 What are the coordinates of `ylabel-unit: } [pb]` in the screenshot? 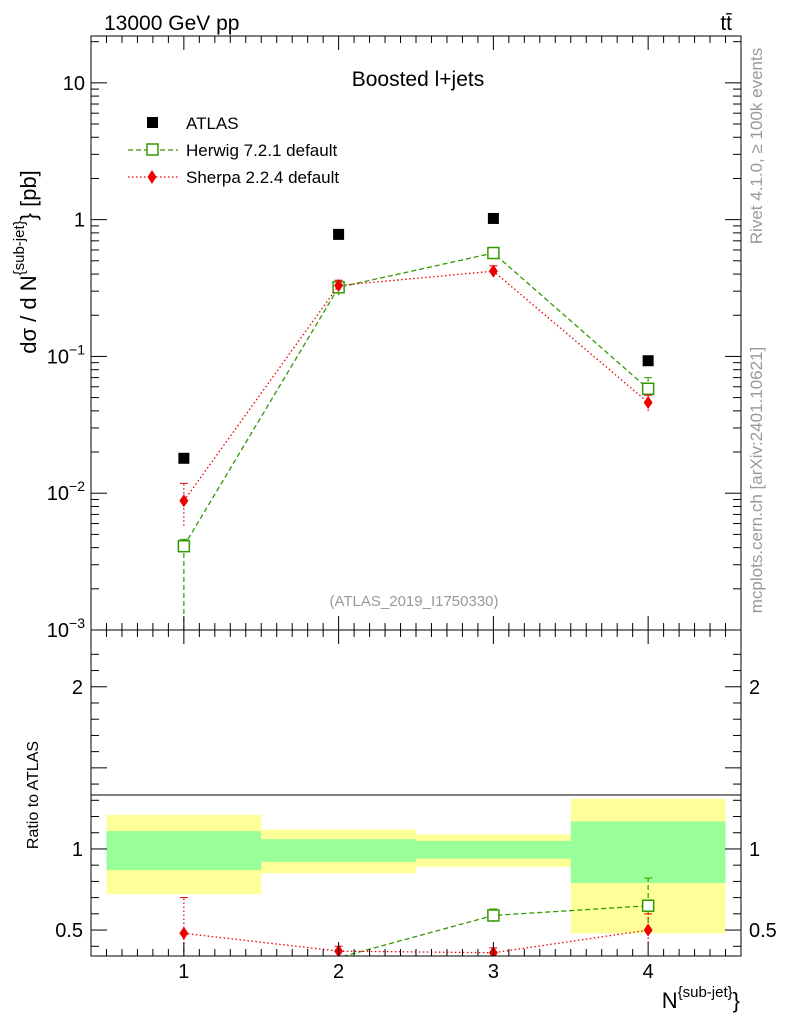 It's located at (28, 195).